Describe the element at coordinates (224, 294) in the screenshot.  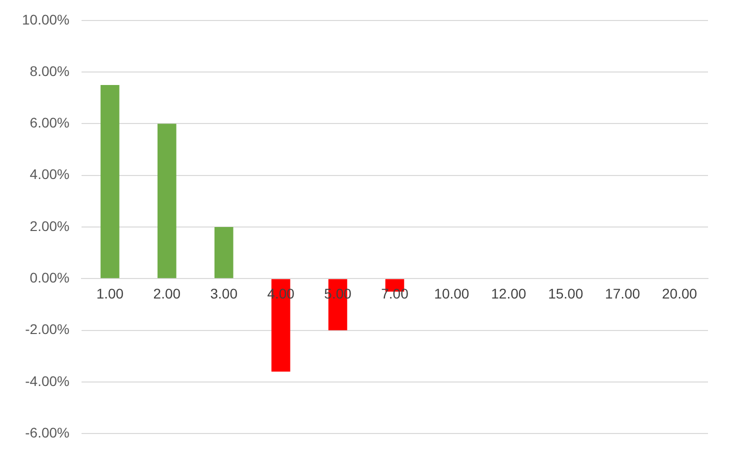
I see `x-tick-label: 3.00` at that location.